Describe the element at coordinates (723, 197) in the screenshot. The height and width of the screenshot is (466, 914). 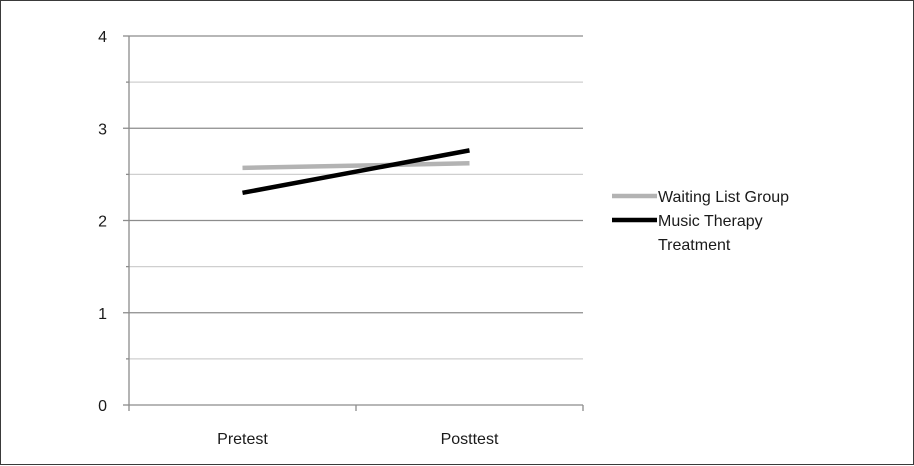
I see `legend-label: Waiting List Group` at that location.